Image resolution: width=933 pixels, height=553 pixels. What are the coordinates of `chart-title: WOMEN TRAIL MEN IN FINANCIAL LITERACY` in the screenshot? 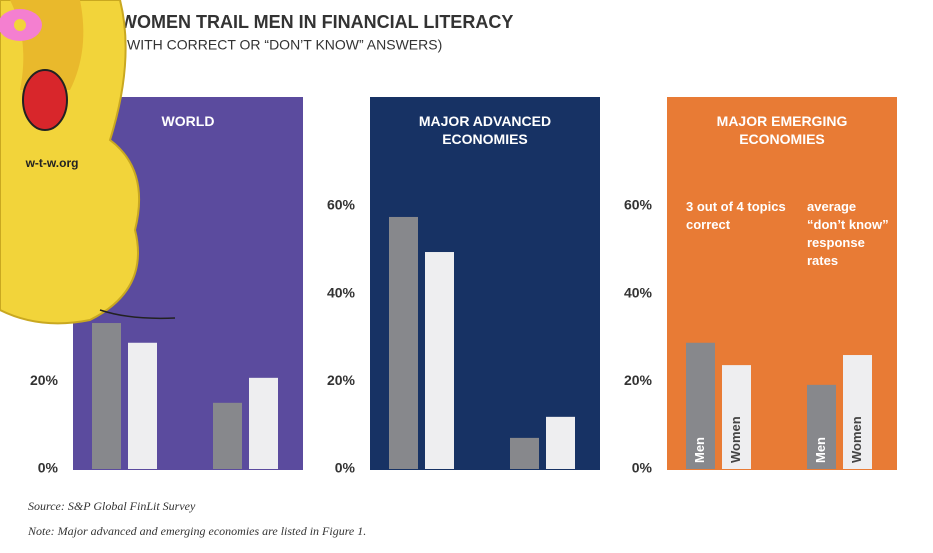 It's located at (316, 22).